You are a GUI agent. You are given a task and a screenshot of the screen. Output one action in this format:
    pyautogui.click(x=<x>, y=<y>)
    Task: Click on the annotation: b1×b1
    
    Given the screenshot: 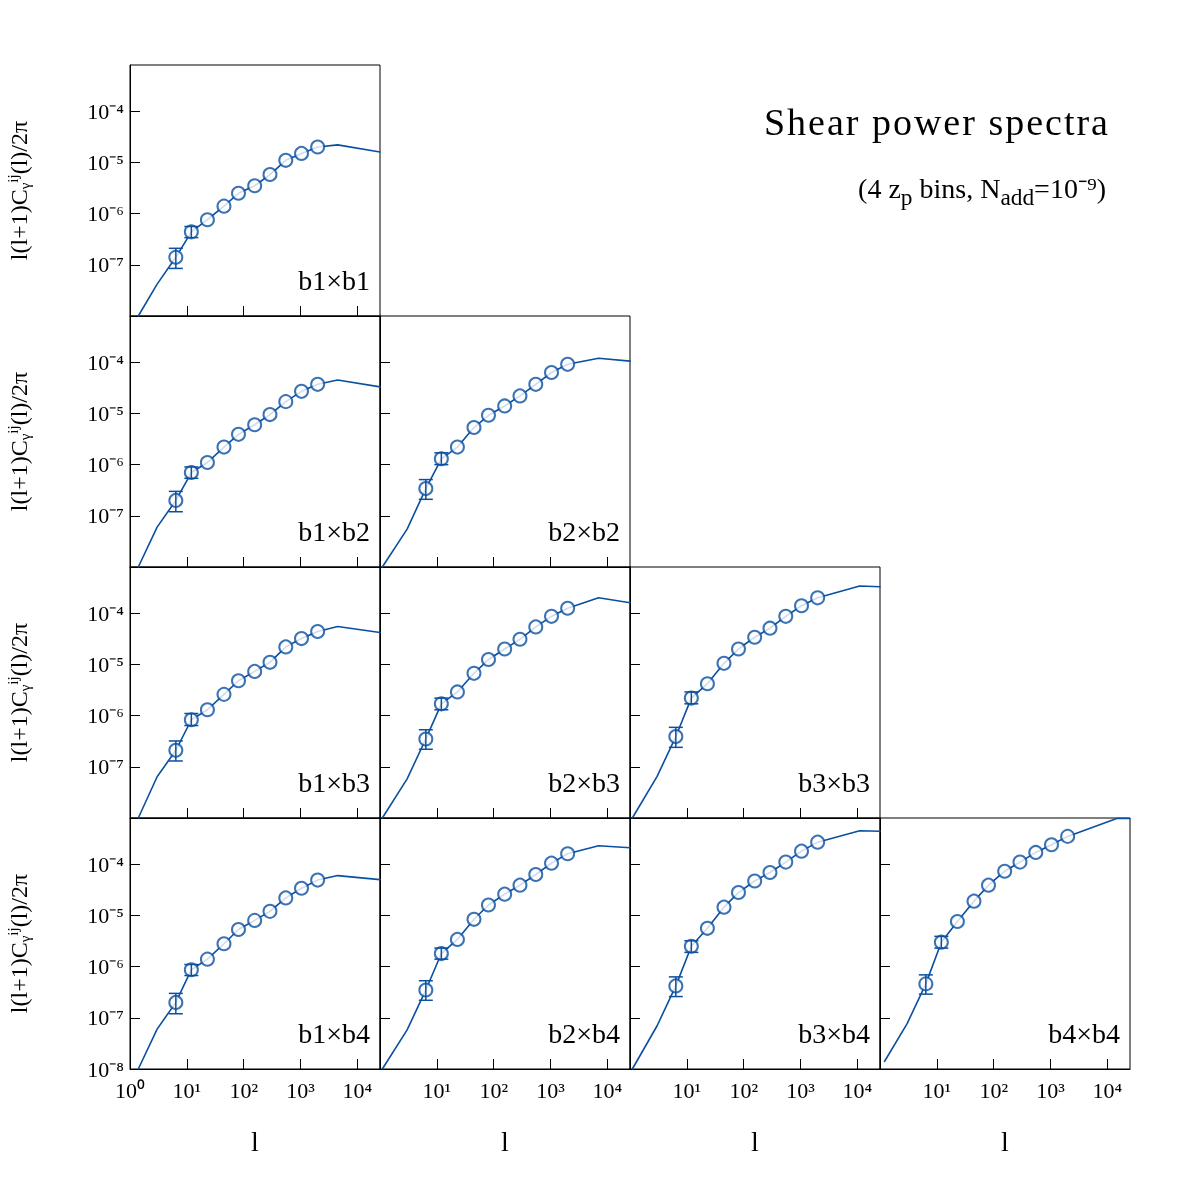 What is the action you would take?
    pyautogui.click(x=334, y=280)
    